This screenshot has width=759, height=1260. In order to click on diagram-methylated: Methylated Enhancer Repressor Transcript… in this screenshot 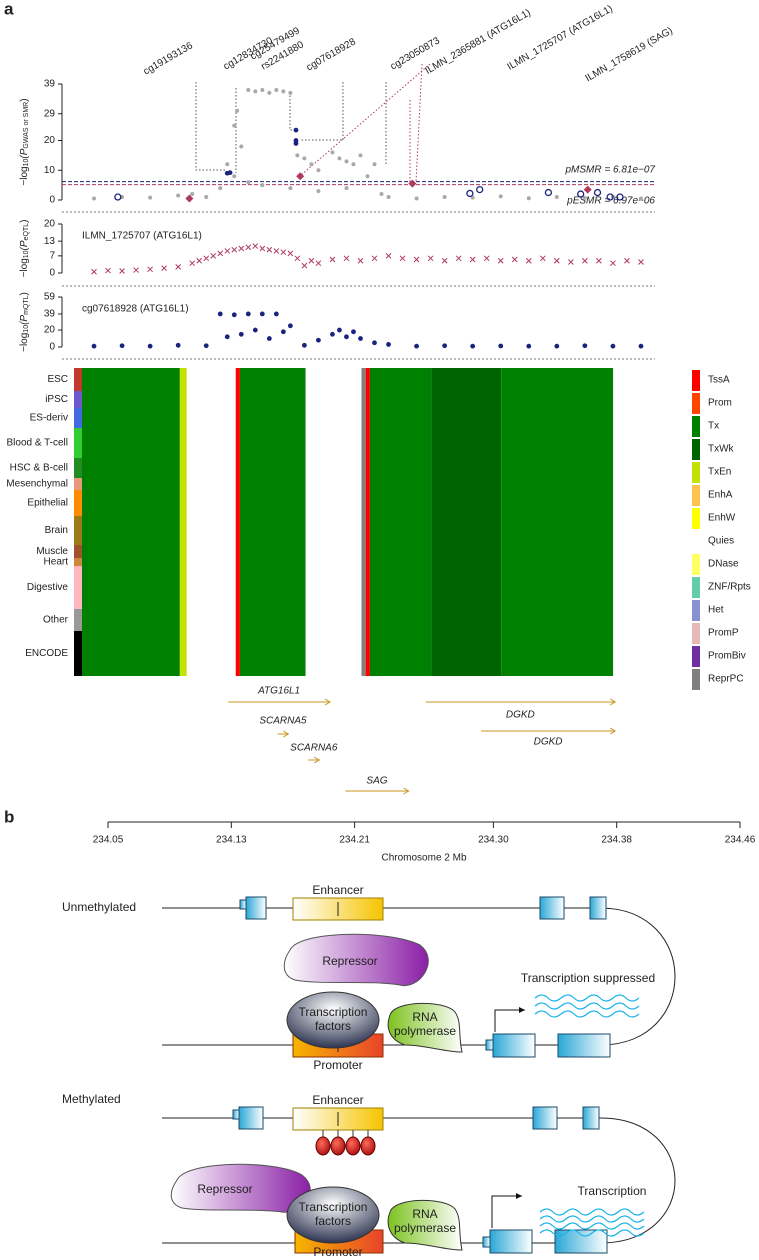, I will do `click(369, 1175)`.